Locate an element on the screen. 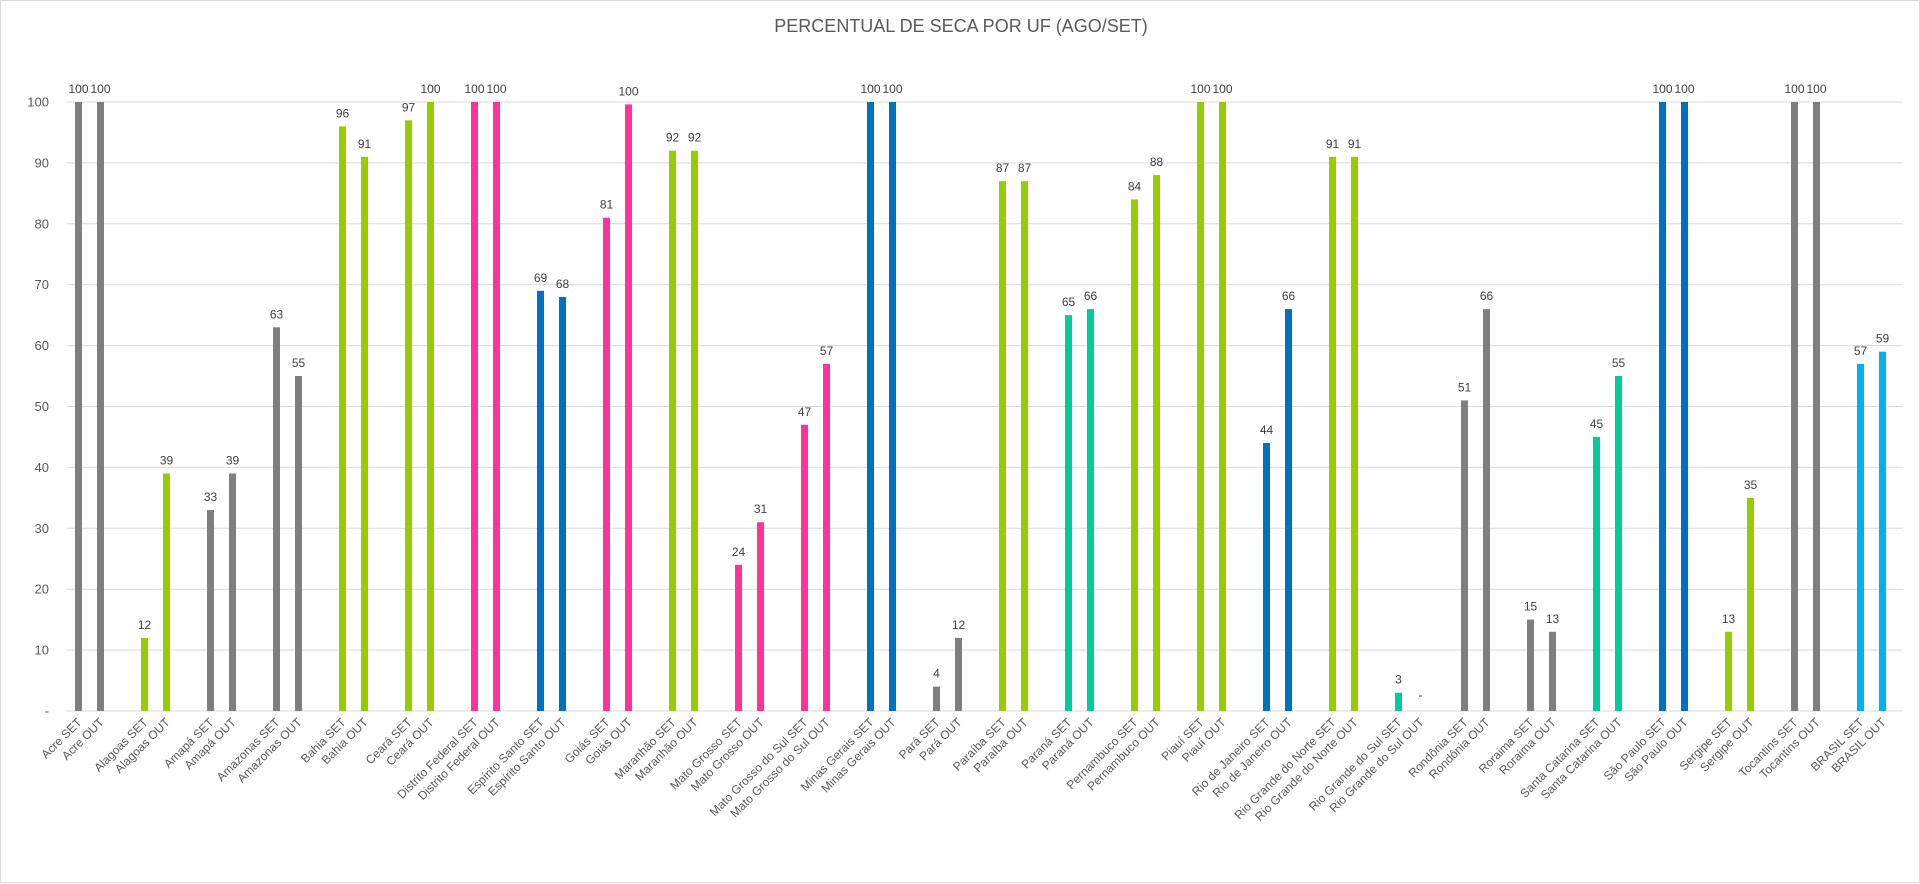 The image size is (1920, 884). y-tick-label: 90 is located at coordinates (42, 162).